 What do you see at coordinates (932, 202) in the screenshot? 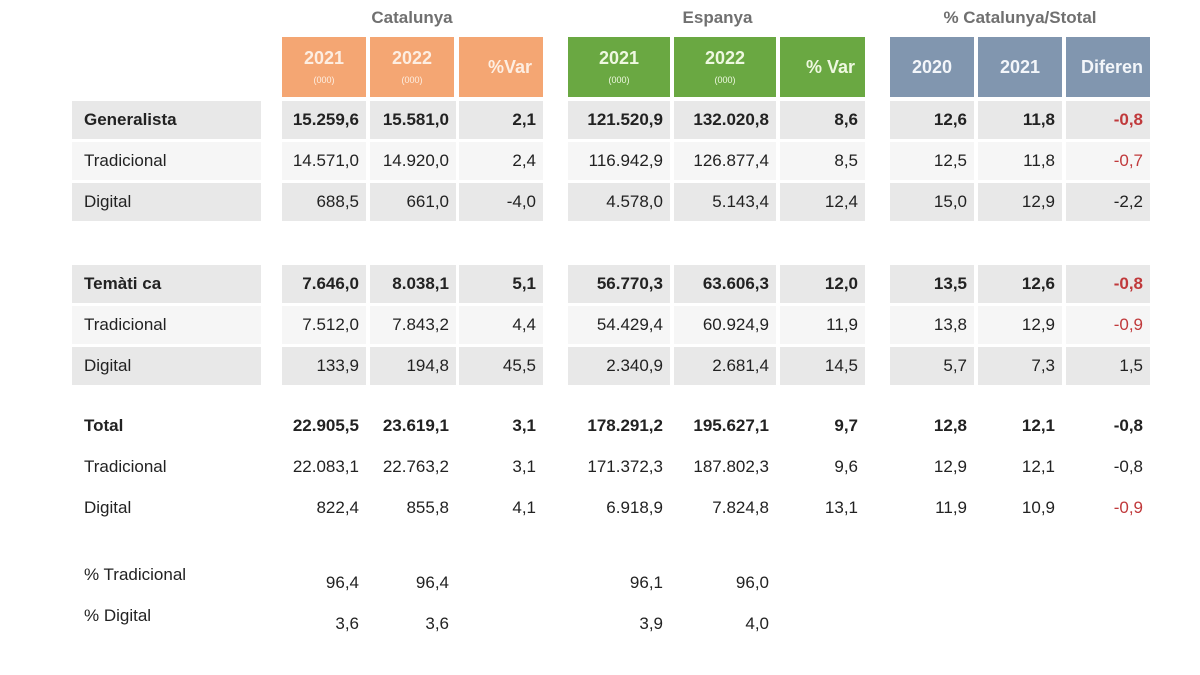
I see `table-cell-share-0: 15,0` at bounding box center [932, 202].